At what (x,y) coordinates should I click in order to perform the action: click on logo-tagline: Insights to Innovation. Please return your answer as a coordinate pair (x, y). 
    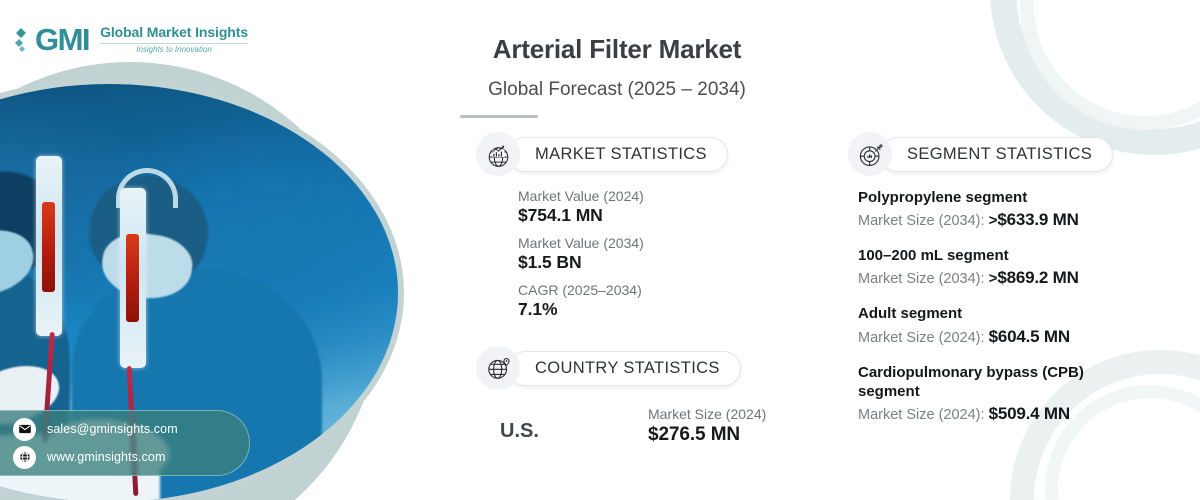
    Looking at the image, I should click on (174, 50).